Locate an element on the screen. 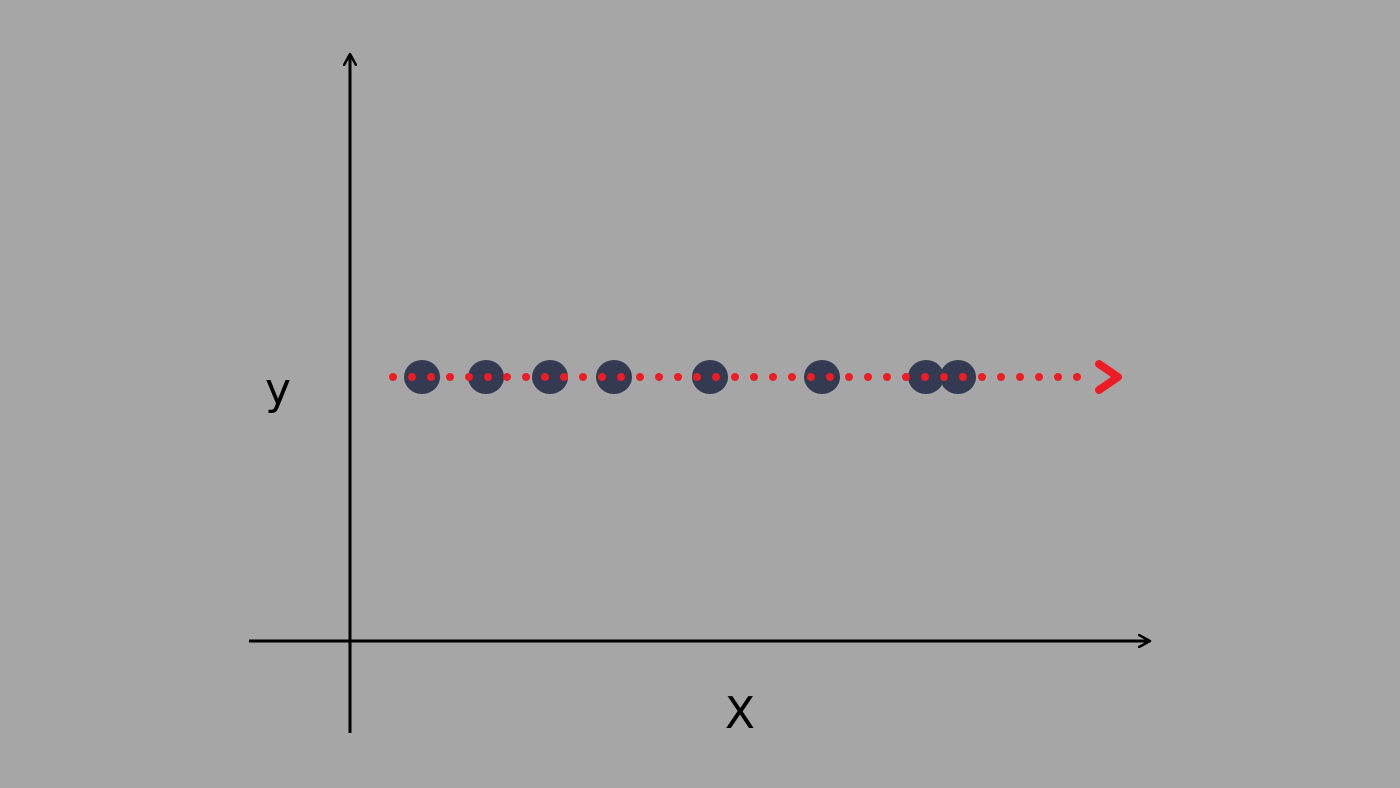  y-axis-label: y is located at coordinates (278, 389).